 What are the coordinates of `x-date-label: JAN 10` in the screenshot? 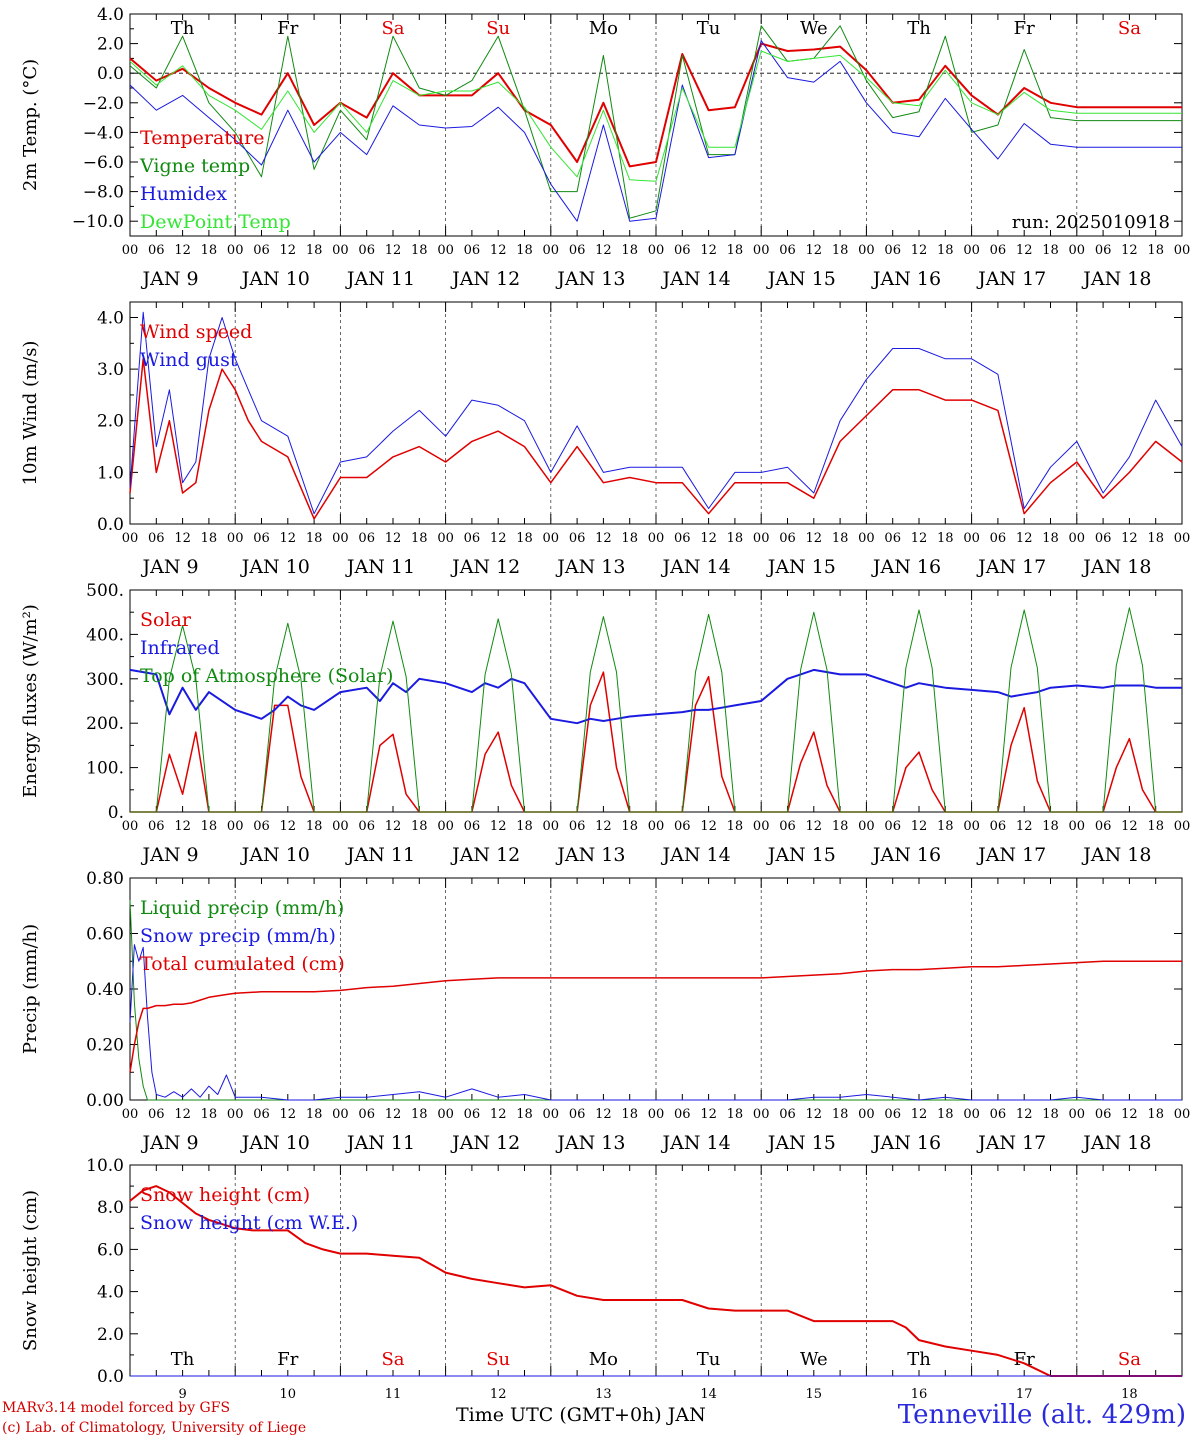 It's located at (275, 567).